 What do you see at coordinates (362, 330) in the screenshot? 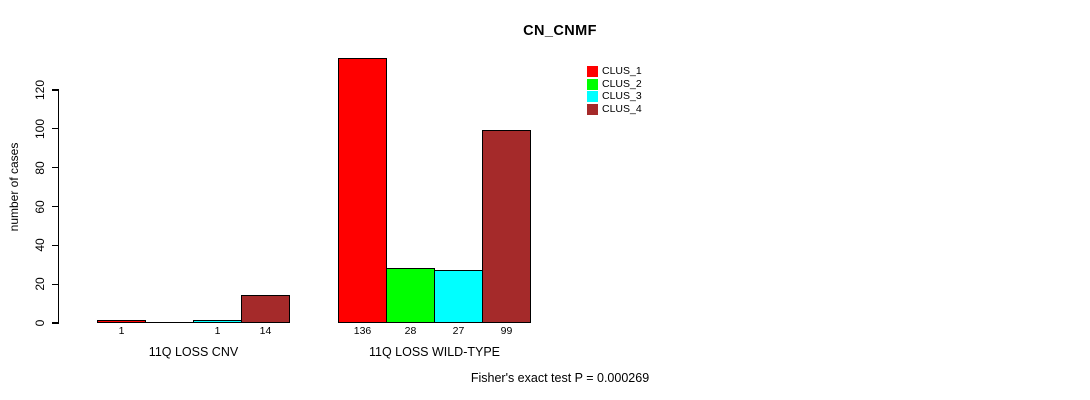
I see `bar-value-label: 136` at bounding box center [362, 330].